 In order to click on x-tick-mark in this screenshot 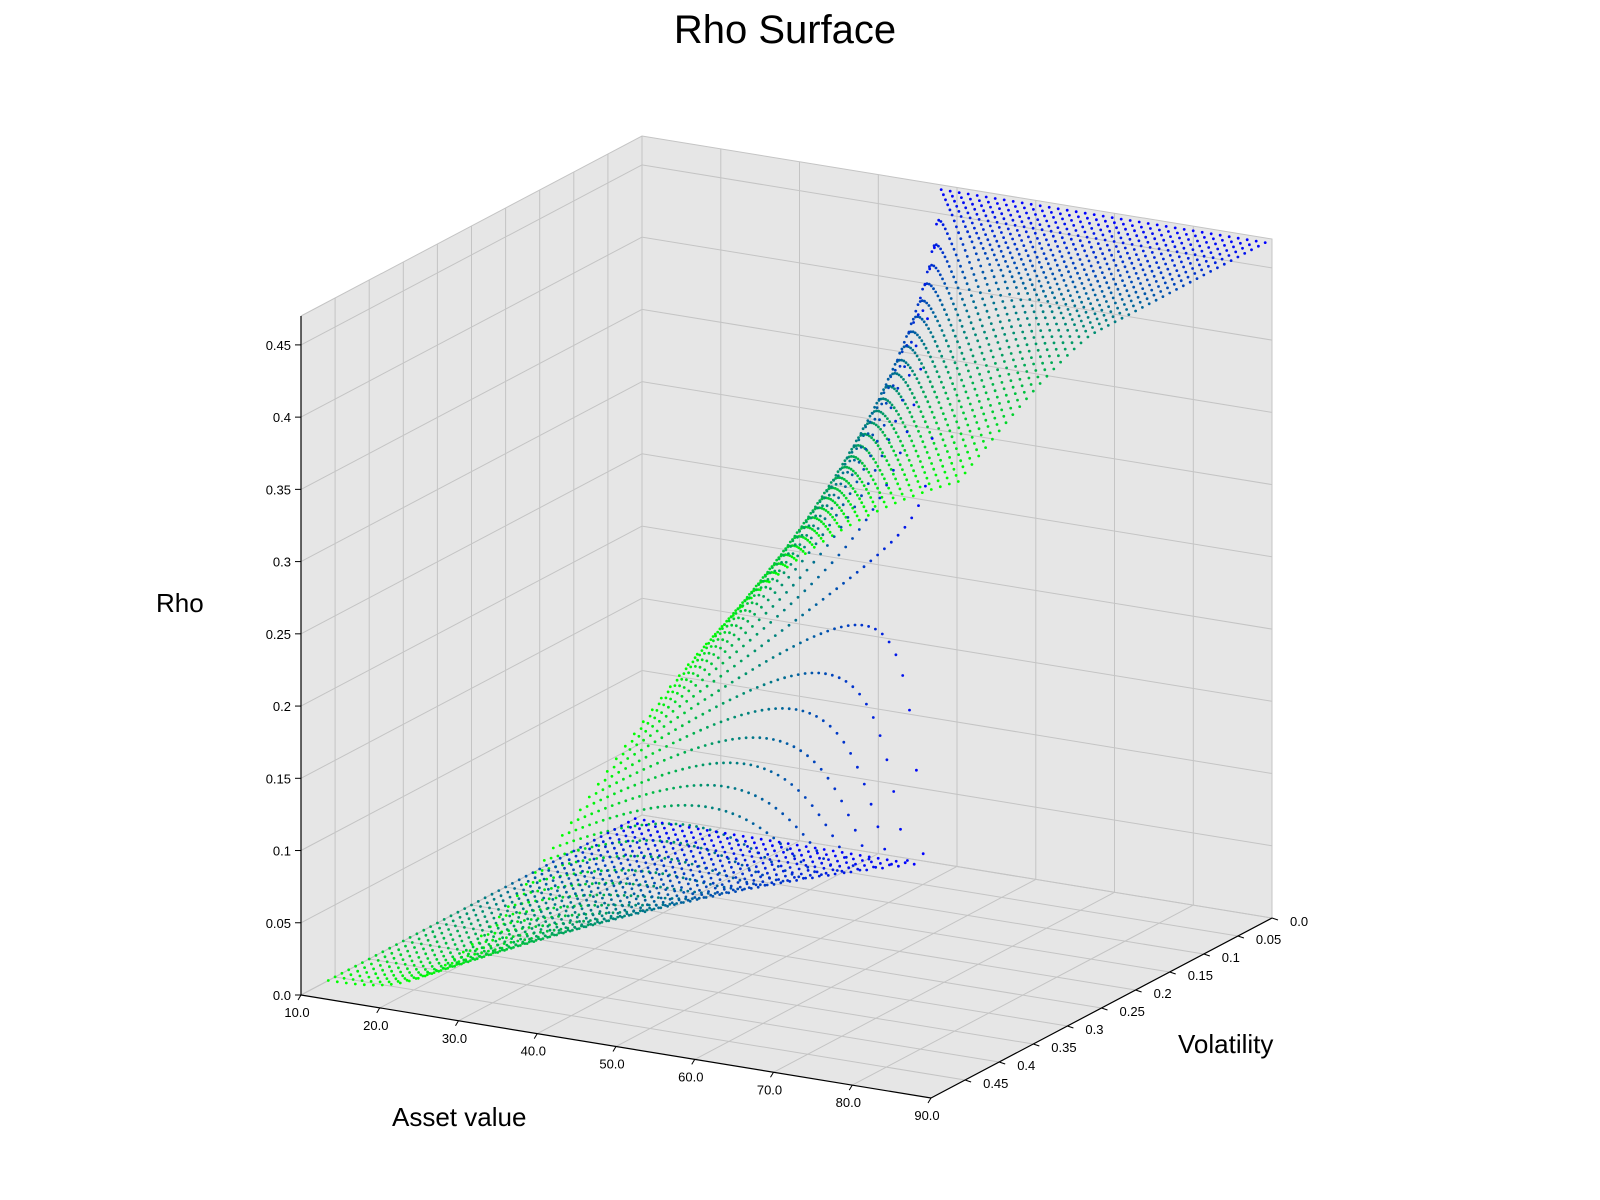, I will do `click(299, 997)`.